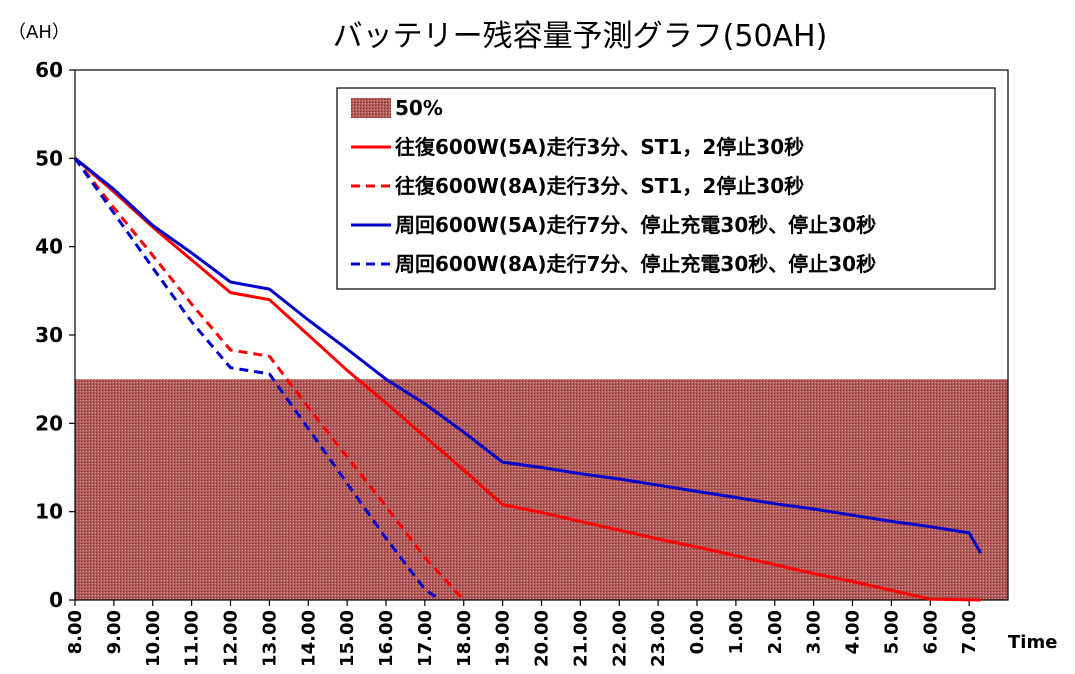 This screenshot has width=1075, height=674. I want to click on x-tick-label: 21.00, so click(580, 638).